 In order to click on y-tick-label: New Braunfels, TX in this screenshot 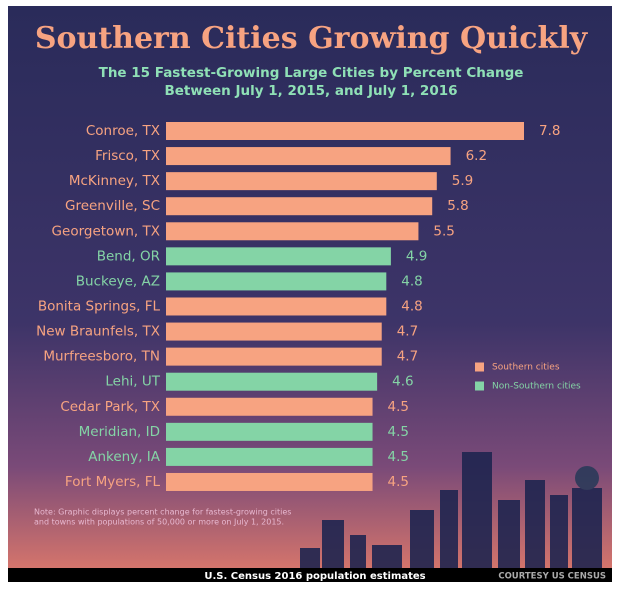, I will do `click(98, 332)`.